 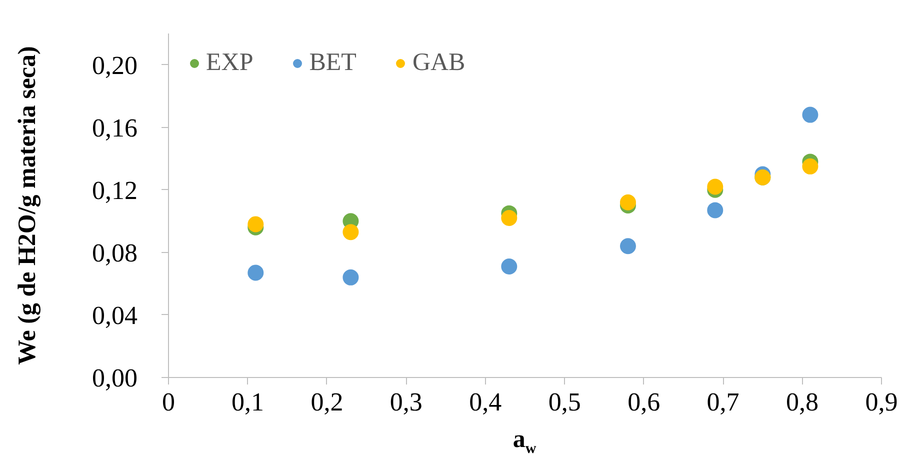 What do you see at coordinates (524, 442) in the screenshot?
I see `x-axis-title: a$_{w}$` at bounding box center [524, 442].